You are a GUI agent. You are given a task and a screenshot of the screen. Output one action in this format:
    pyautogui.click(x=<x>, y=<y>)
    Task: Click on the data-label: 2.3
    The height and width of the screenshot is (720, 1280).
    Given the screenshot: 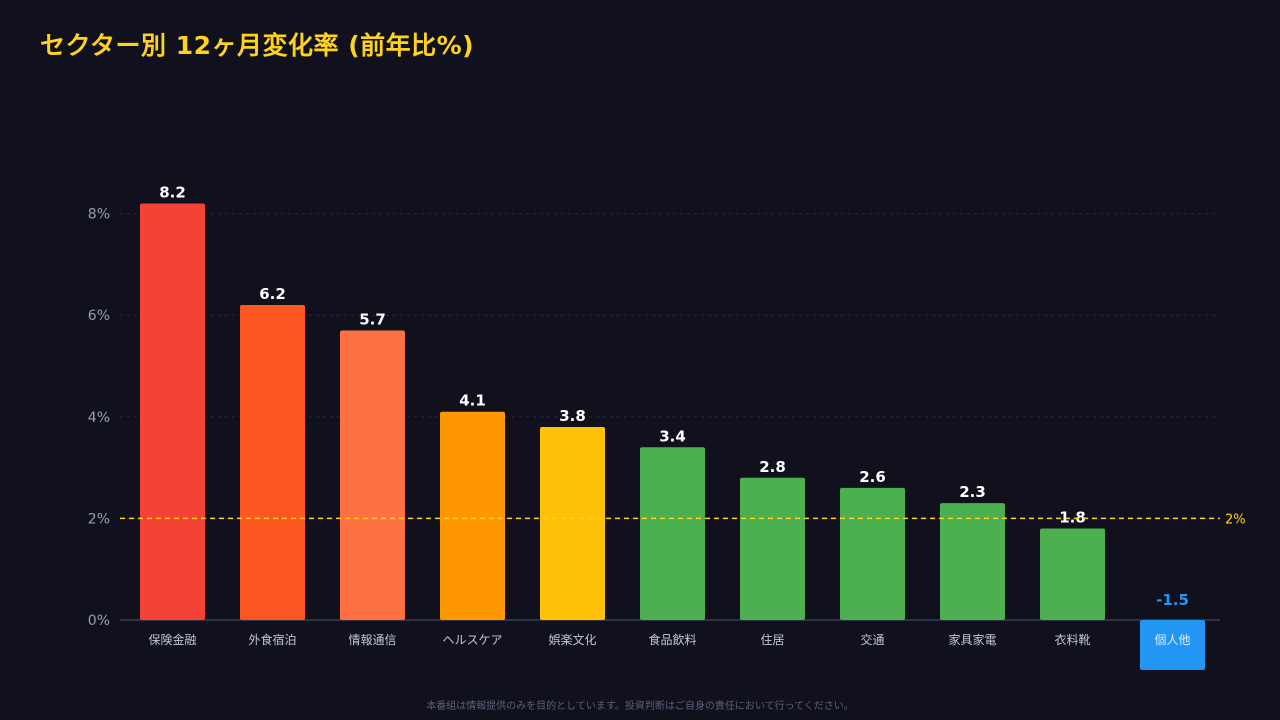 What is the action you would take?
    pyautogui.click(x=972, y=492)
    